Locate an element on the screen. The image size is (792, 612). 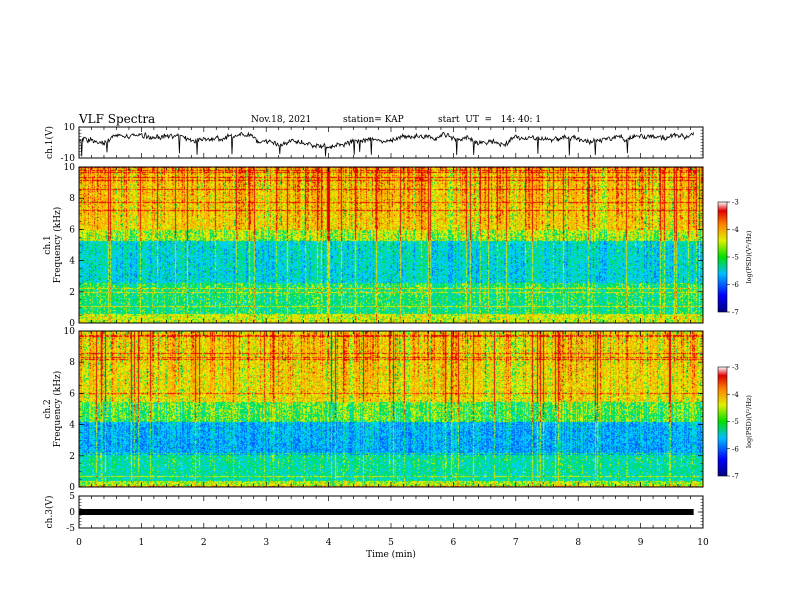
colorbar-tick-label-2: -5 is located at coordinates (735, 422).